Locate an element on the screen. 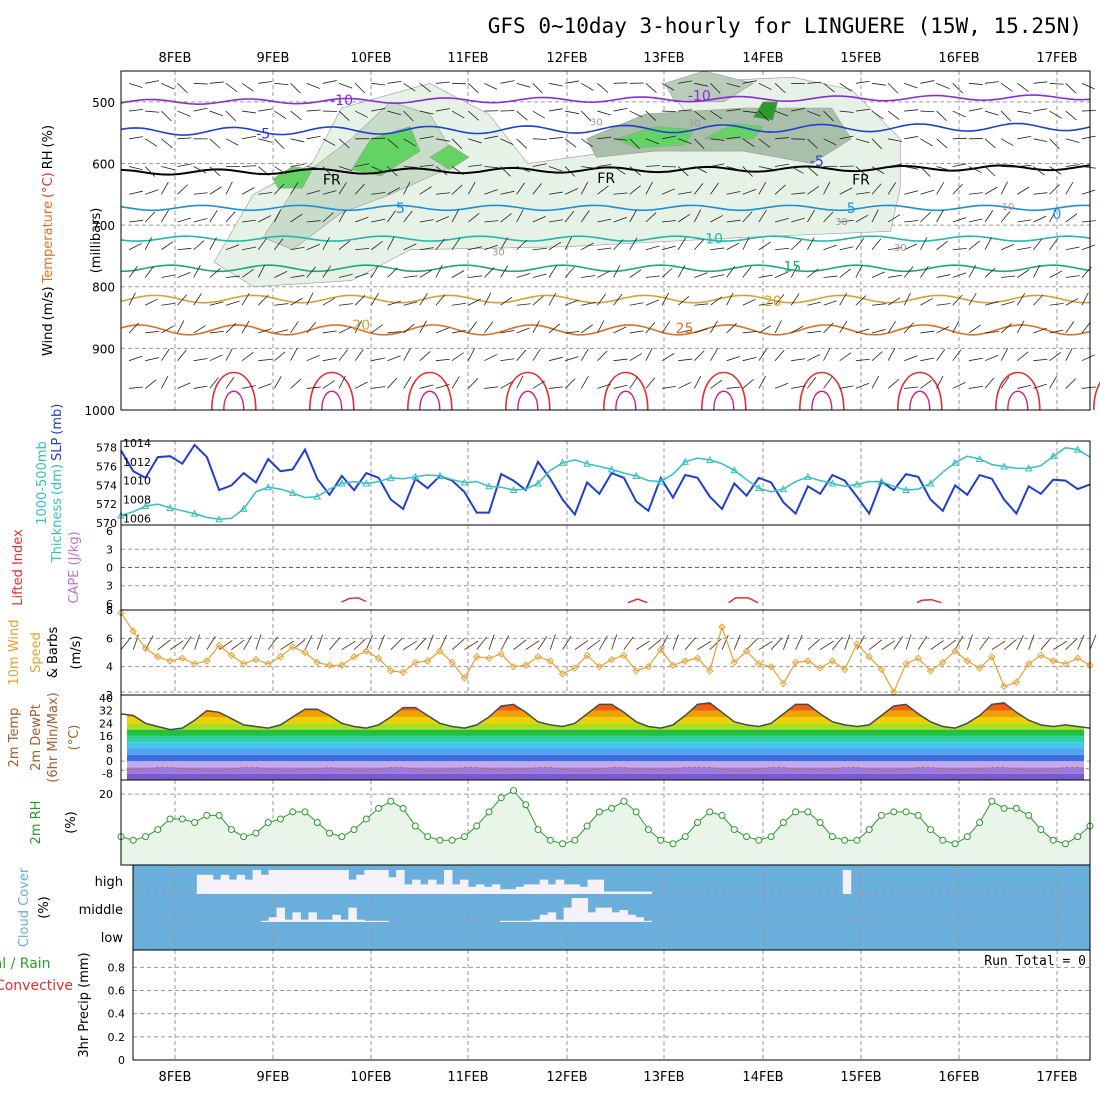 This screenshot has height=1100, width=1100. ylabel-part: Temperature is located at coordinates (48, 242).